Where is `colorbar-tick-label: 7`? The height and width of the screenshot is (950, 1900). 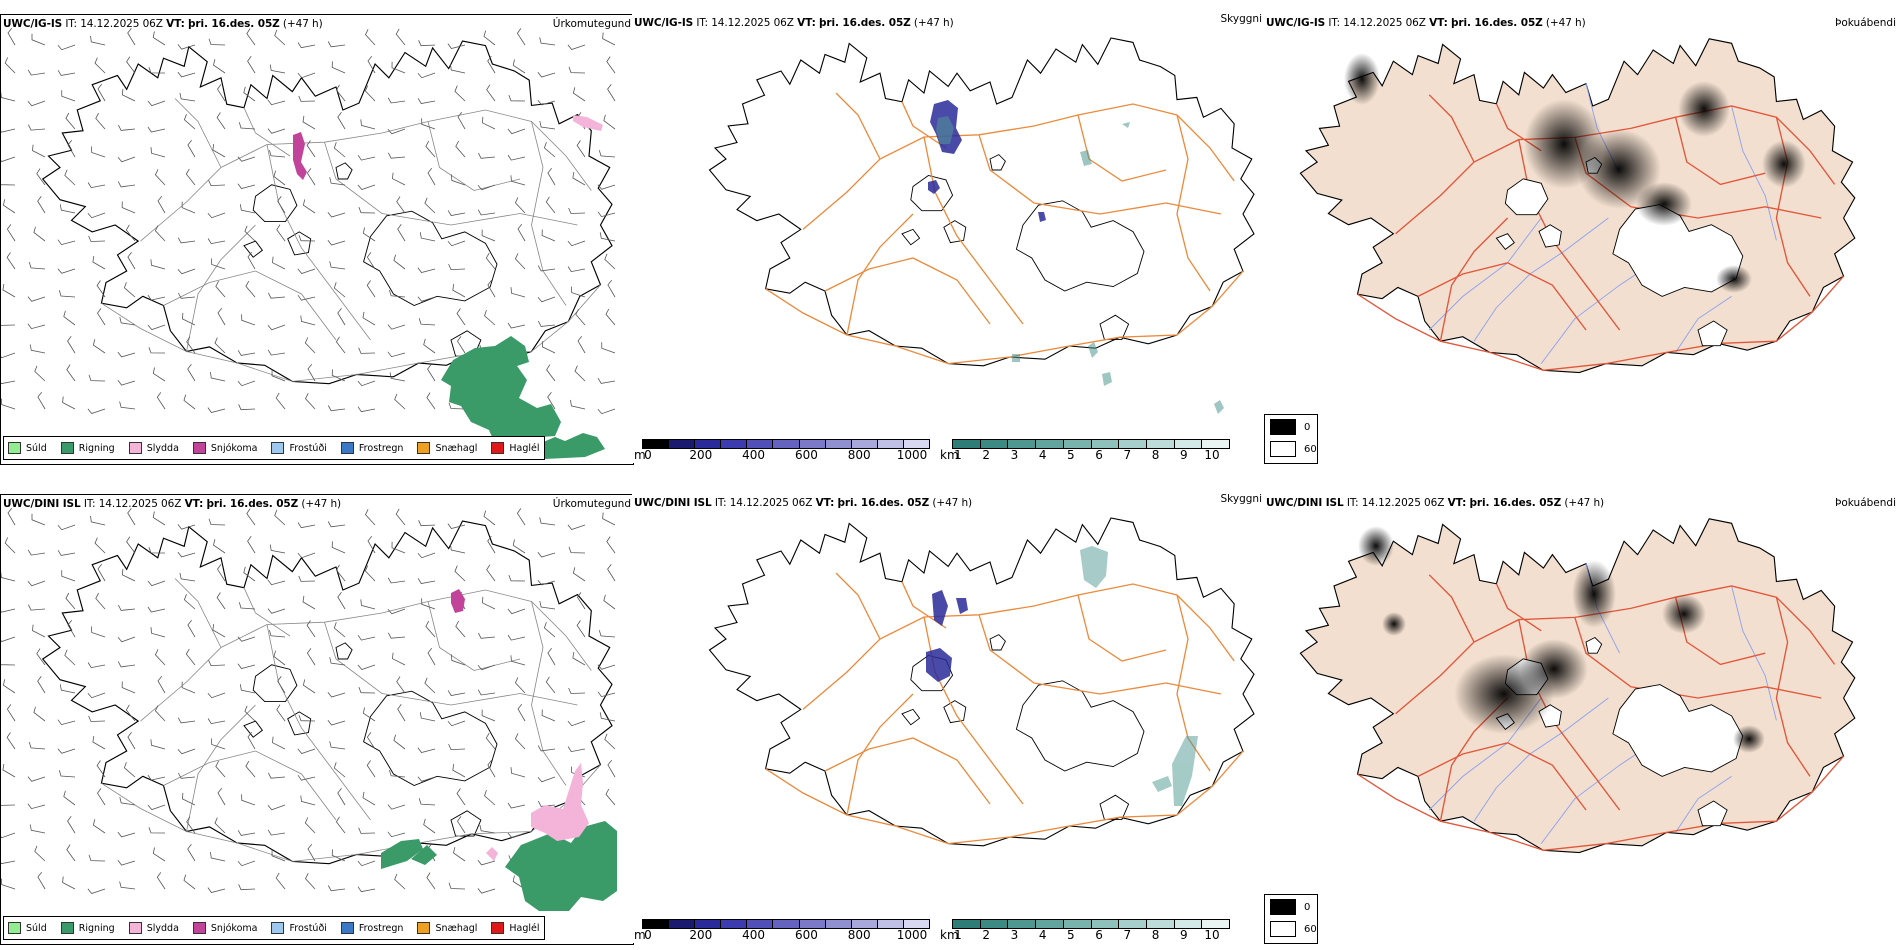 colorbar-tick-label: 7 is located at coordinates (1127, 935).